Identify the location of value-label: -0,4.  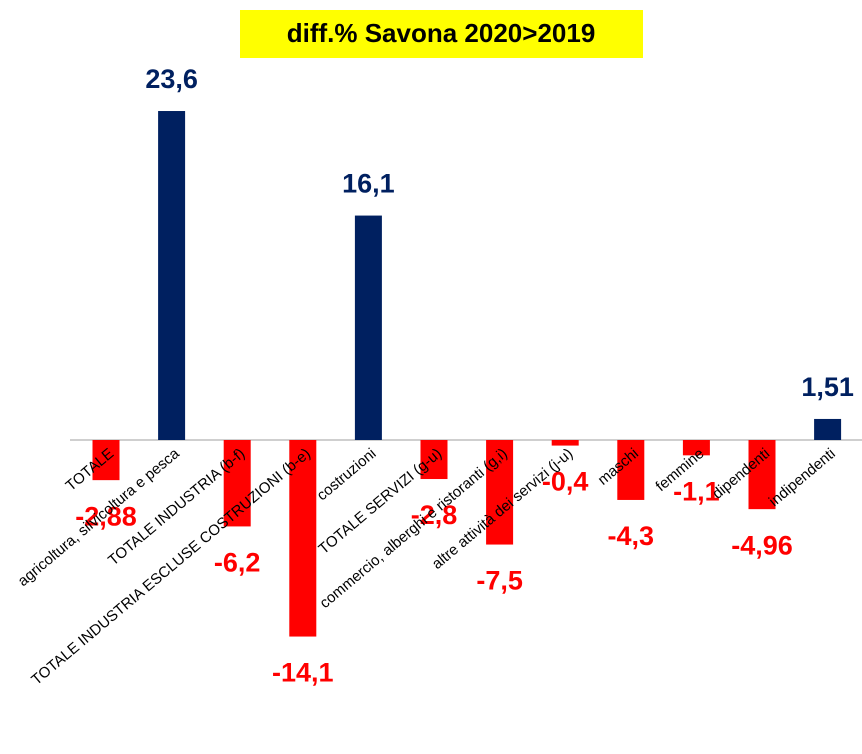
(565, 482).